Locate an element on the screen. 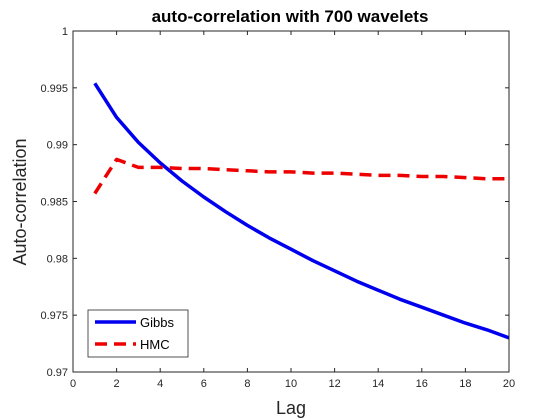  legend-label-hmc: HMC is located at coordinates (155, 344).